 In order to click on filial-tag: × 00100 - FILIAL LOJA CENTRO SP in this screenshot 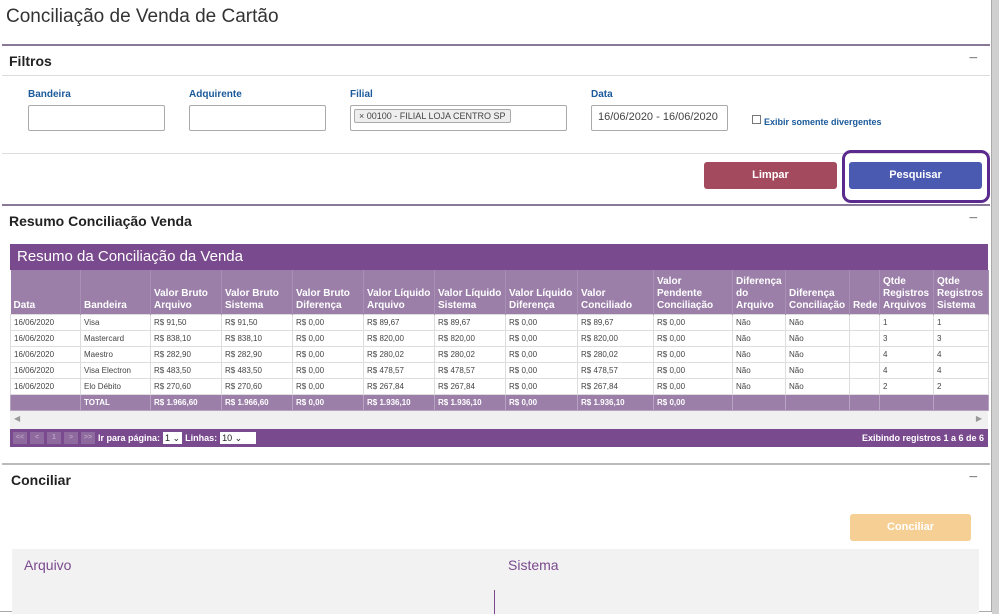, I will do `click(432, 116)`.